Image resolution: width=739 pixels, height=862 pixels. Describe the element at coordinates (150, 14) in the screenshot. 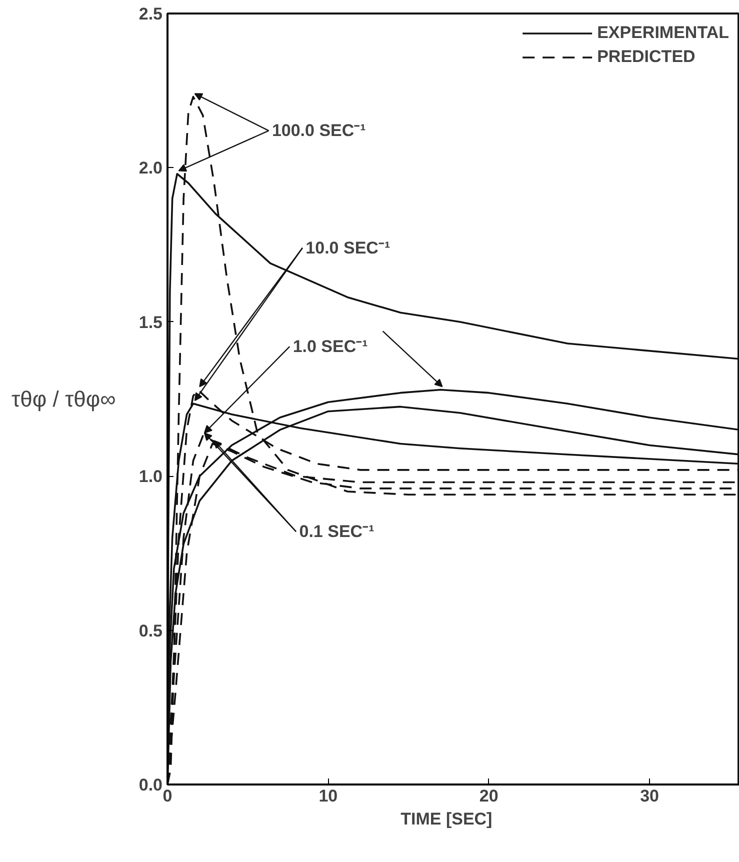

I see `y-tick-label: 2.5` at that location.